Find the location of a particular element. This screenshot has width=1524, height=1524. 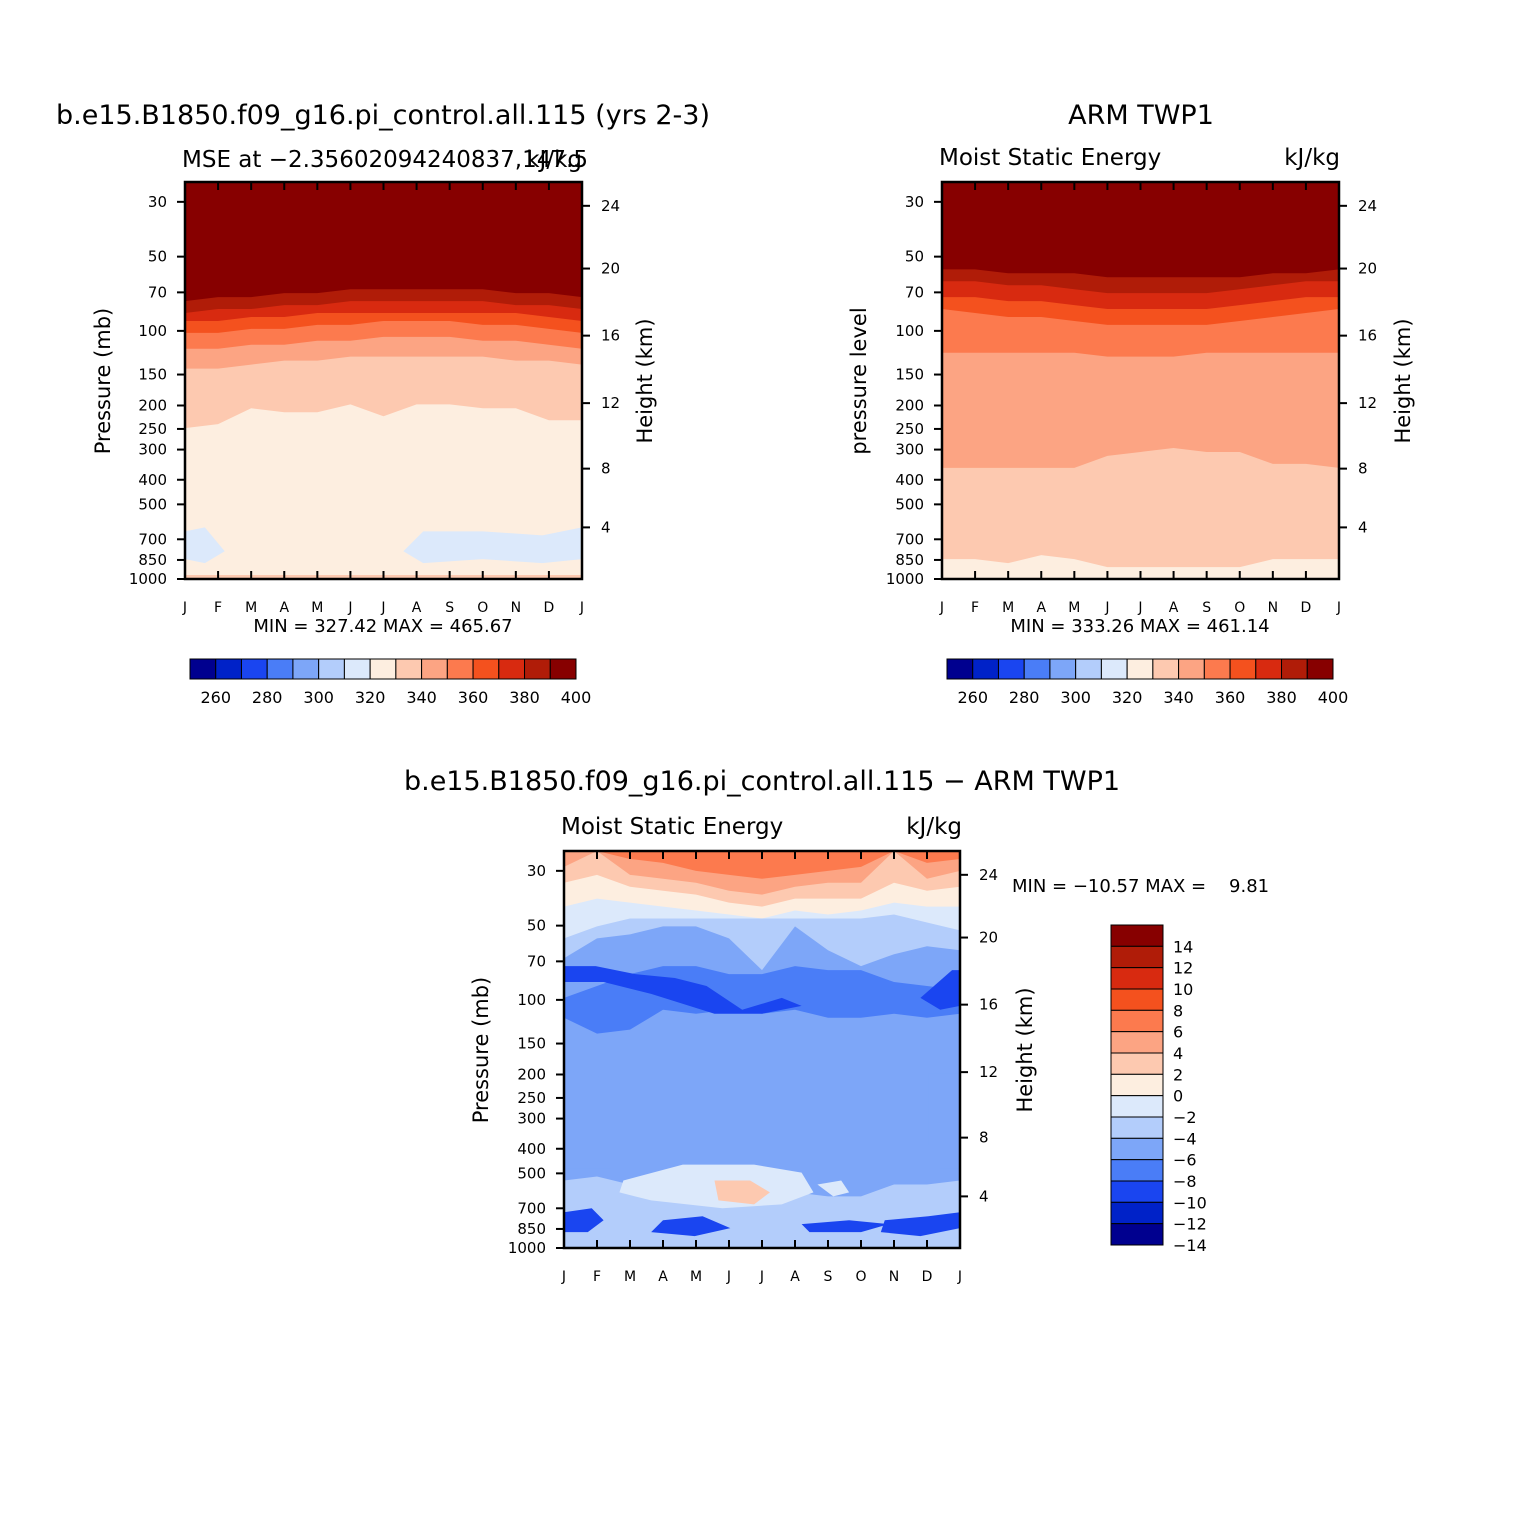

y-tick-label: 150 is located at coordinates (531, 1044).